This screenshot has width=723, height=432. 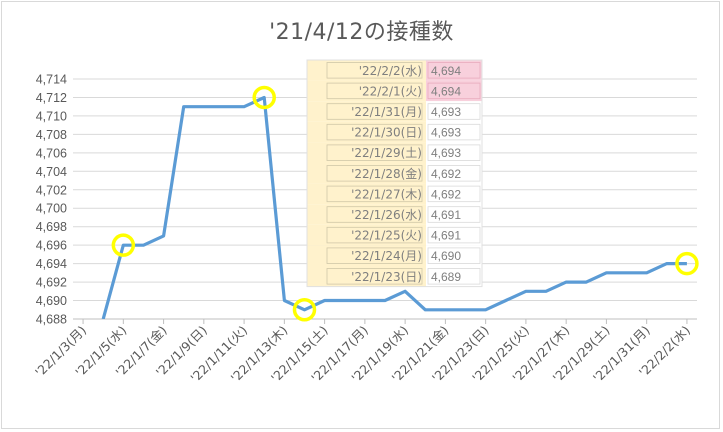 I want to click on y-tick-label: 4,714, so click(x=51, y=80).